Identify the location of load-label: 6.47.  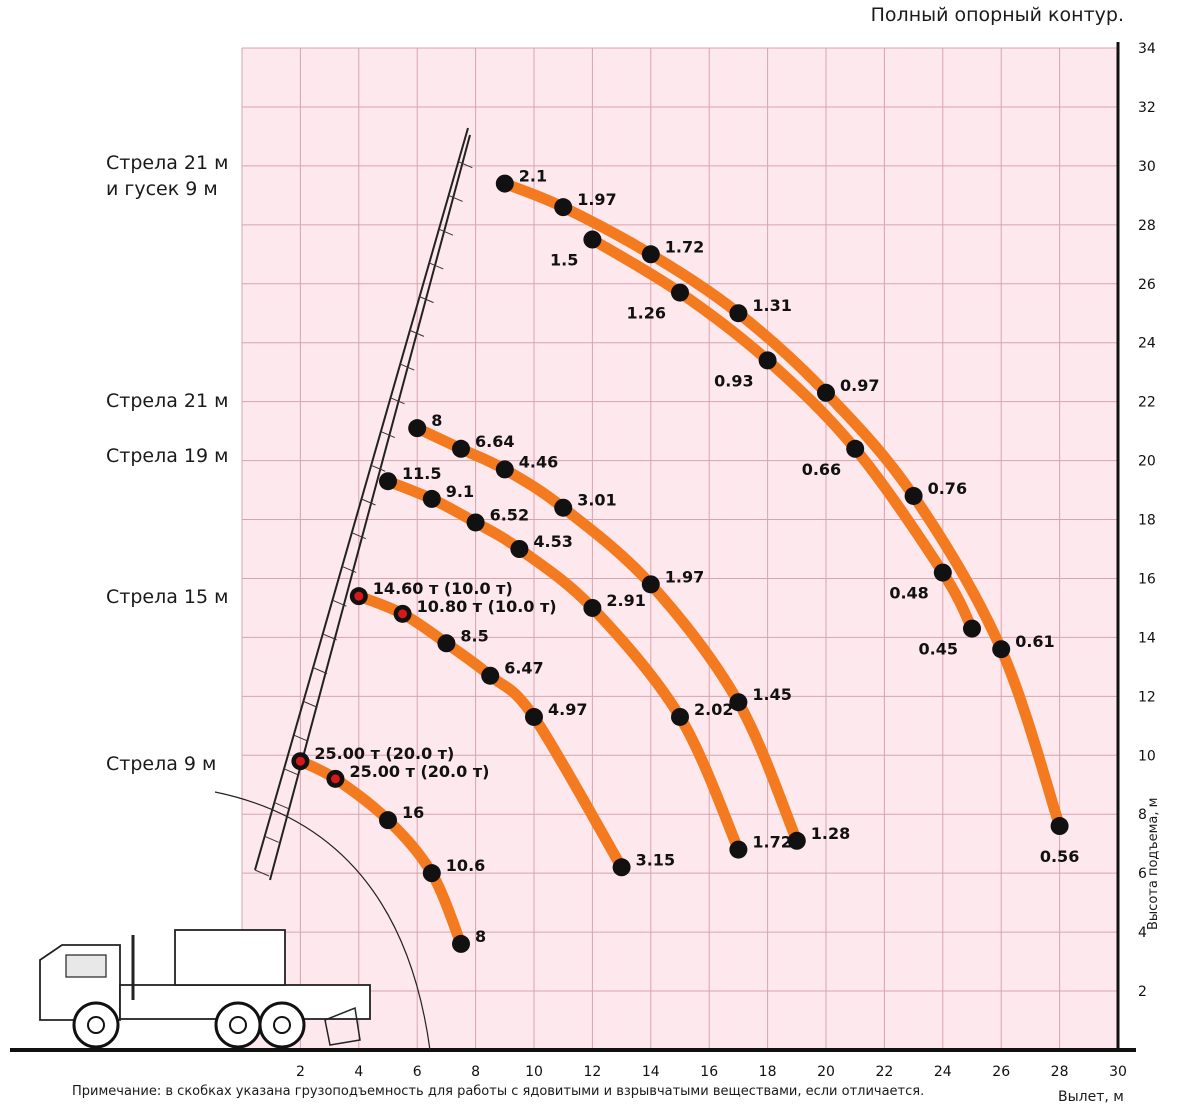
(523, 668).